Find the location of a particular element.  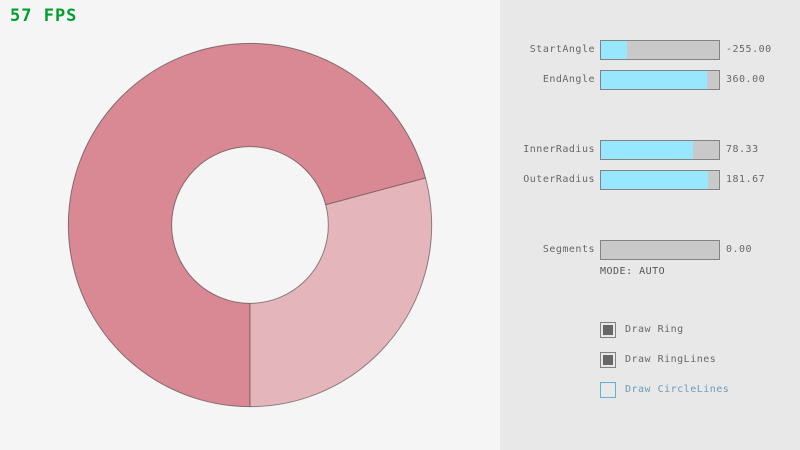

fps-counter: 57 FPS is located at coordinates (44, 16).